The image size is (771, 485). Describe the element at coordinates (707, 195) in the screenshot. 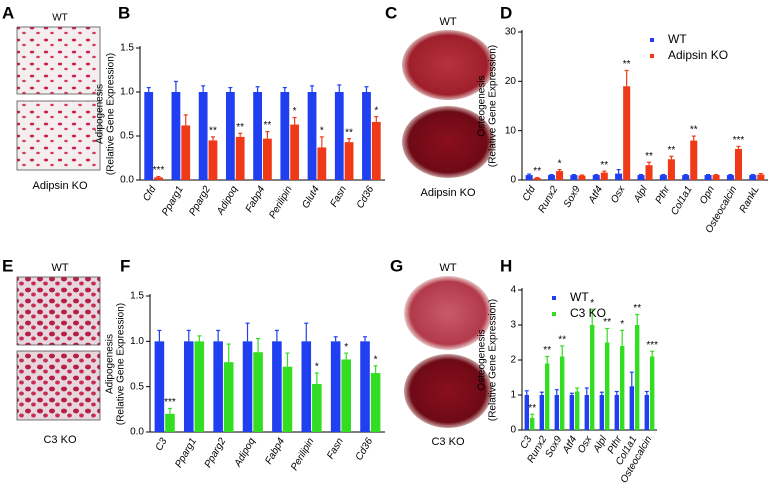

I see `x-tick-label: Opn` at that location.